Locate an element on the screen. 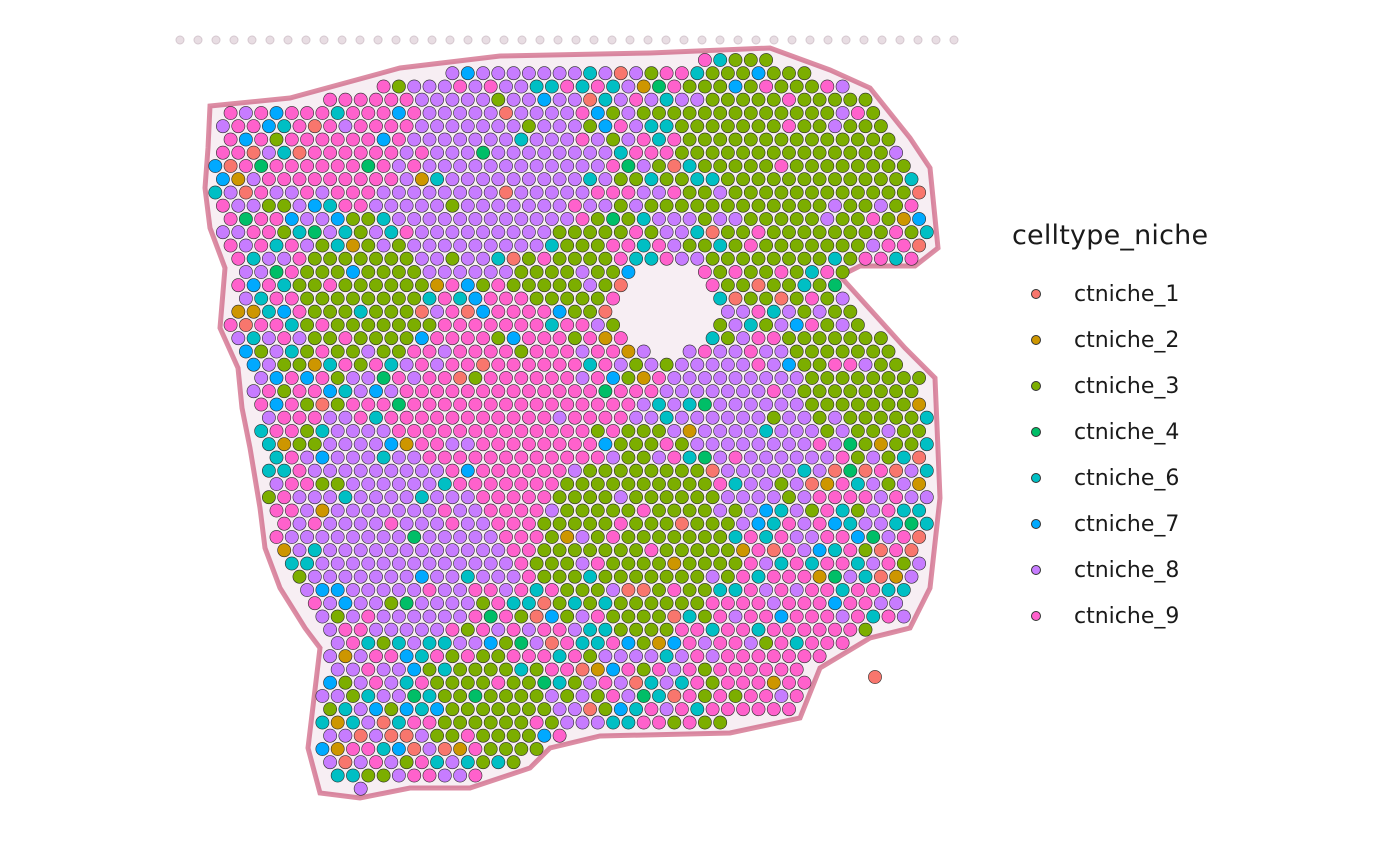  legend-item: ctniche_9 is located at coordinates (1110, 616).